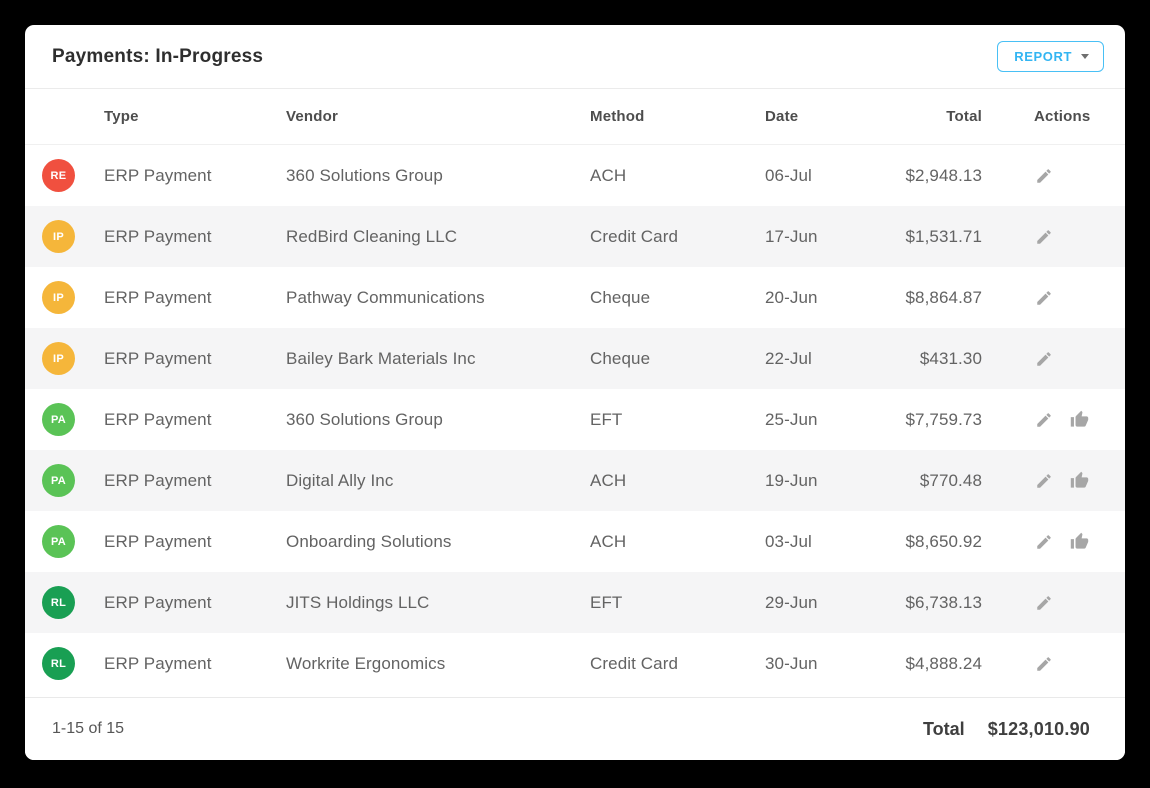 Image resolution: width=1150 pixels, height=788 pixels. Describe the element at coordinates (943, 602) in the screenshot. I see `total-cell: $6,738.13` at that location.